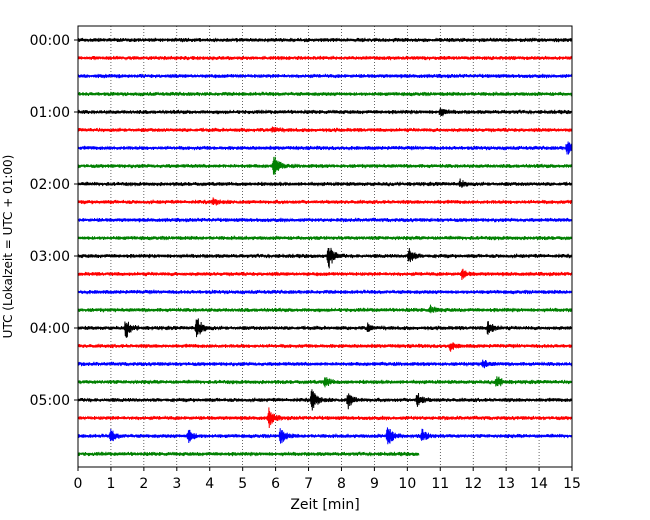 The image size is (650, 520). I want to click on x-tick-label: 0, so click(78, 484).